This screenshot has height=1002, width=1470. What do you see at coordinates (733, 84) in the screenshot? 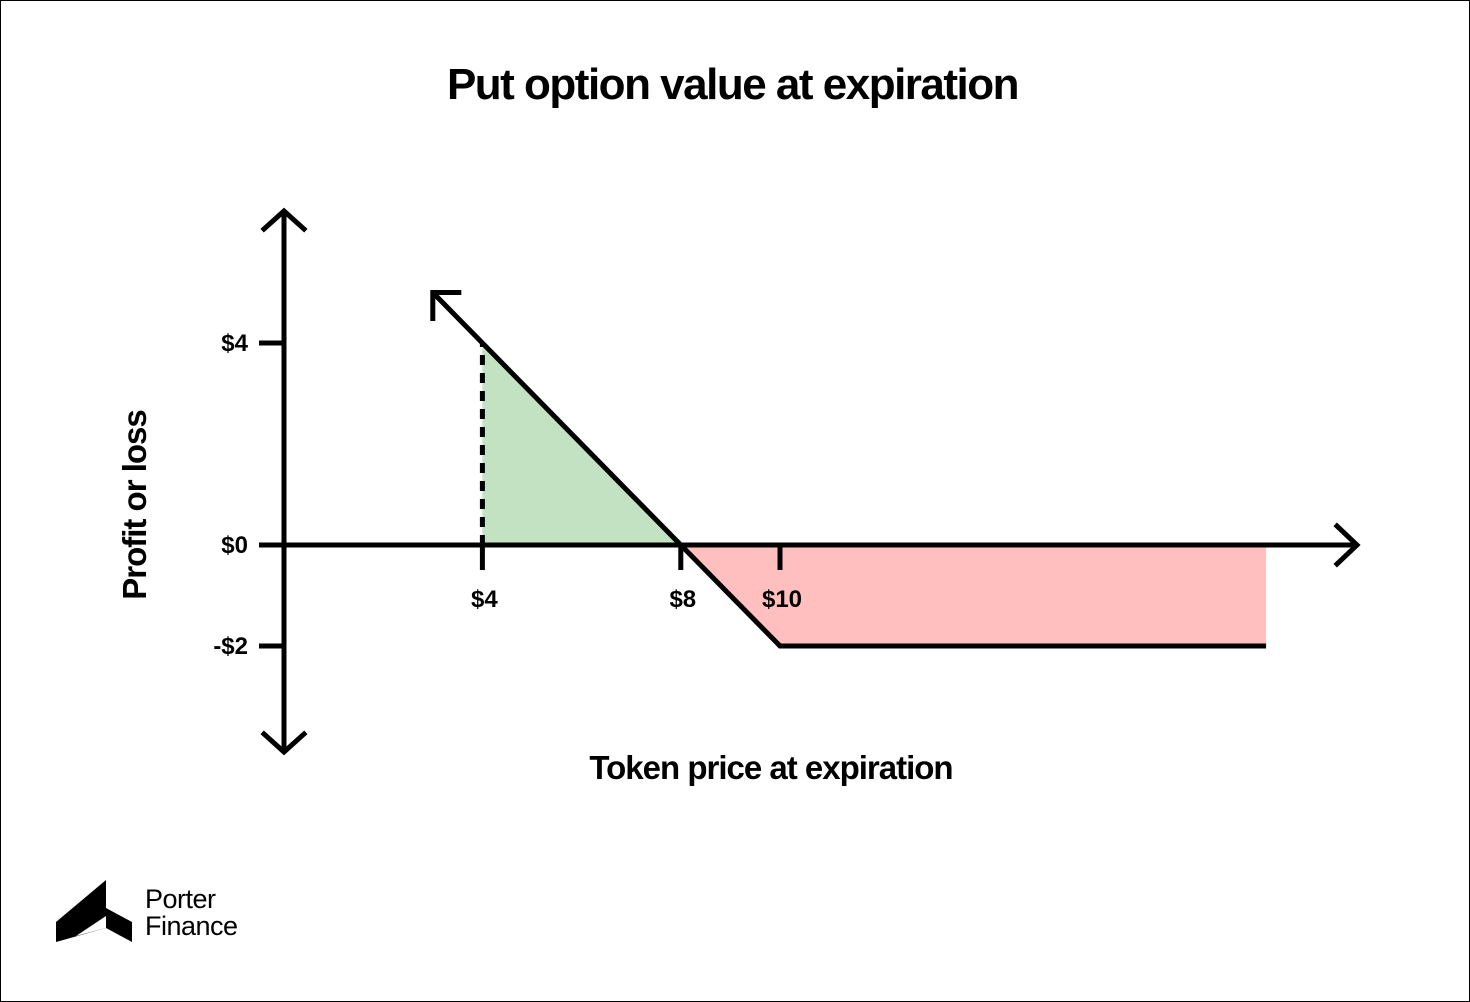
I see `chart-title: Put option value at expiration` at bounding box center [733, 84].